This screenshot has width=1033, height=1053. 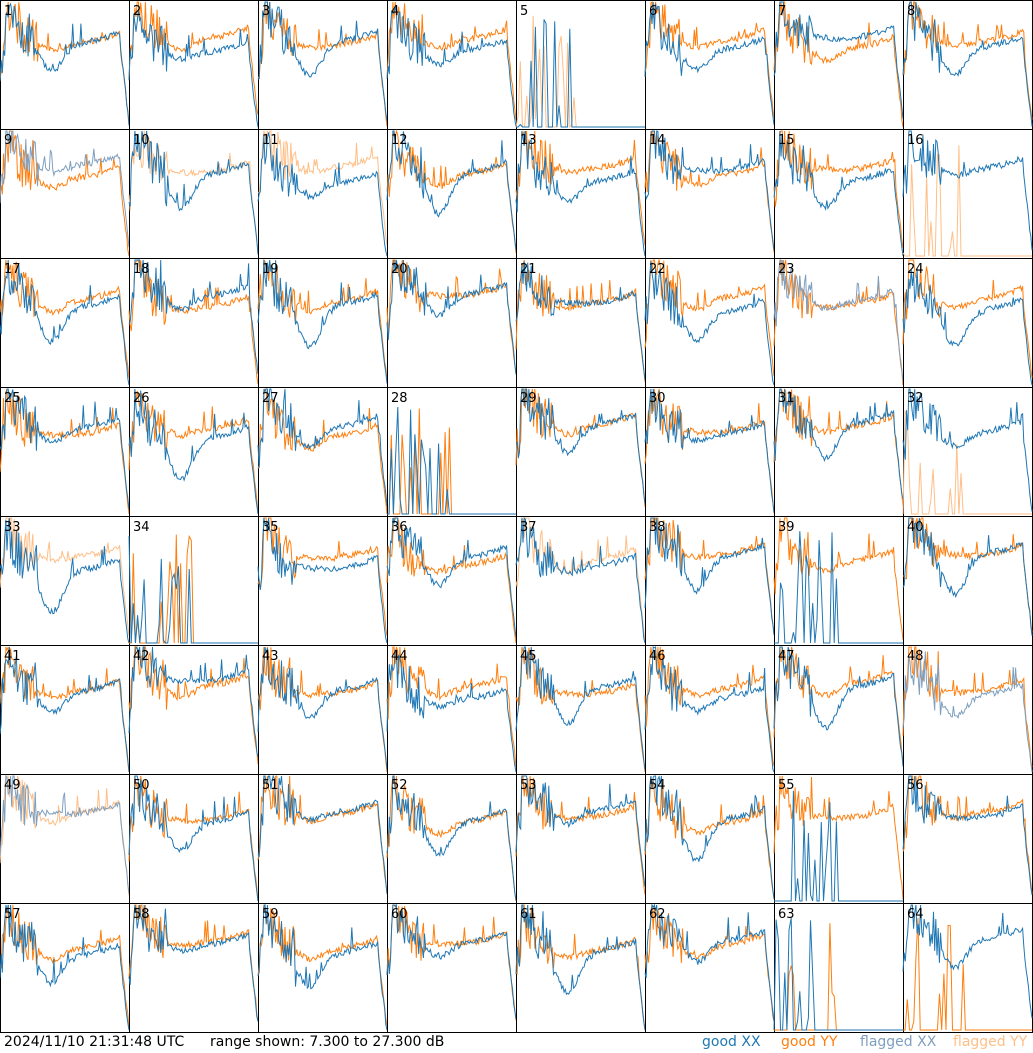 I want to click on panel-45: 45, so click(x=580, y=710).